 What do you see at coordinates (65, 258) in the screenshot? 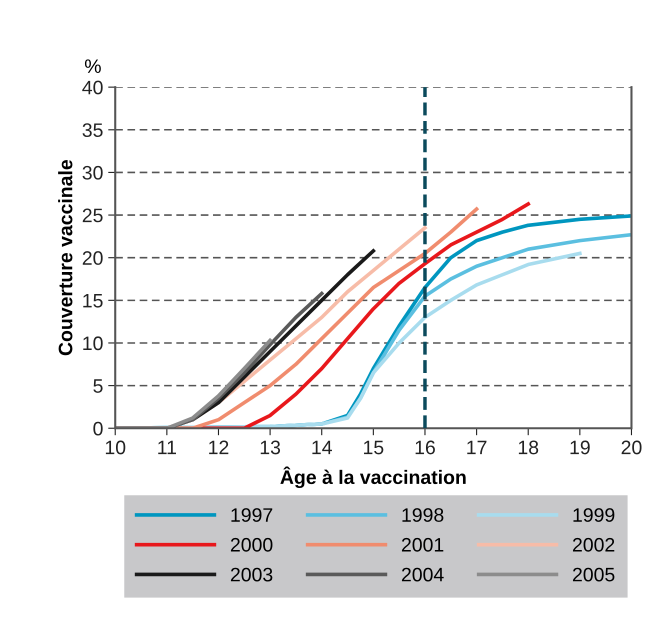
I see `y-axis-title: Couverture vaccinale` at bounding box center [65, 258].